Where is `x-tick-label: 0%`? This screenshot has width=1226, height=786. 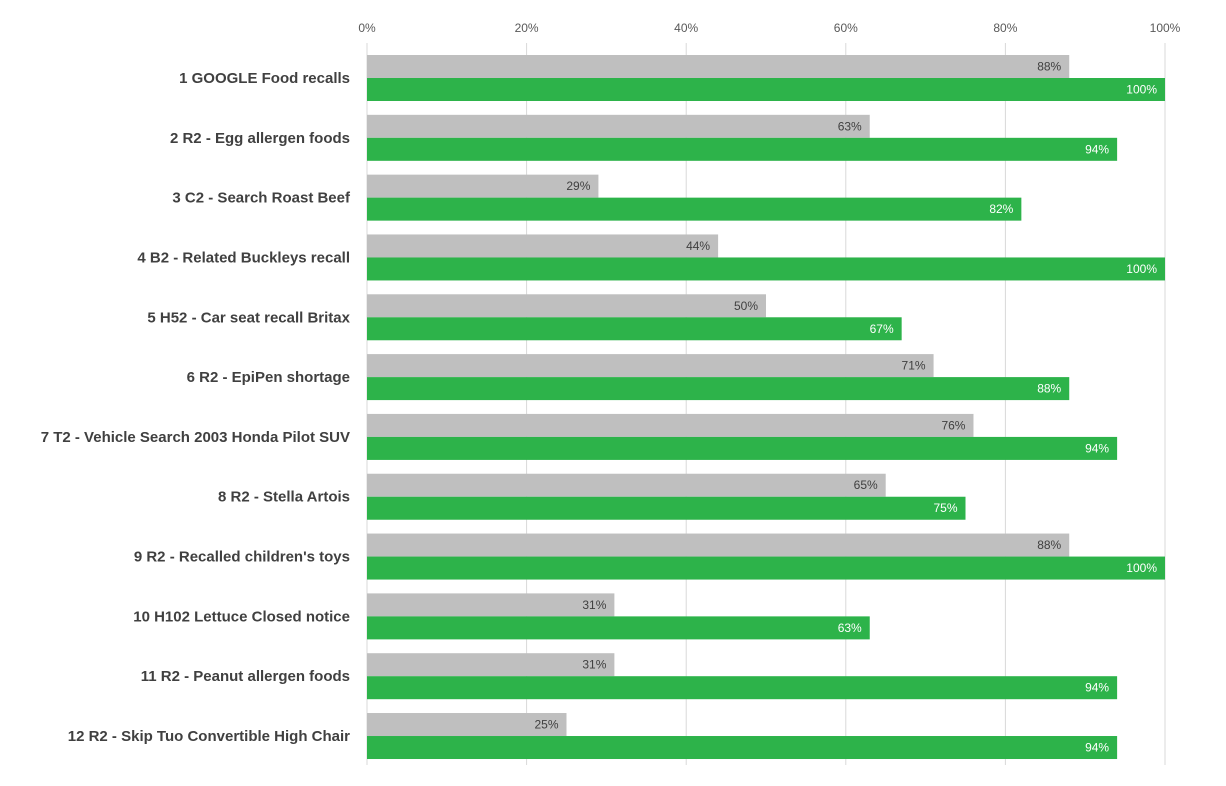 x-tick-label: 0% is located at coordinates (367, 28).